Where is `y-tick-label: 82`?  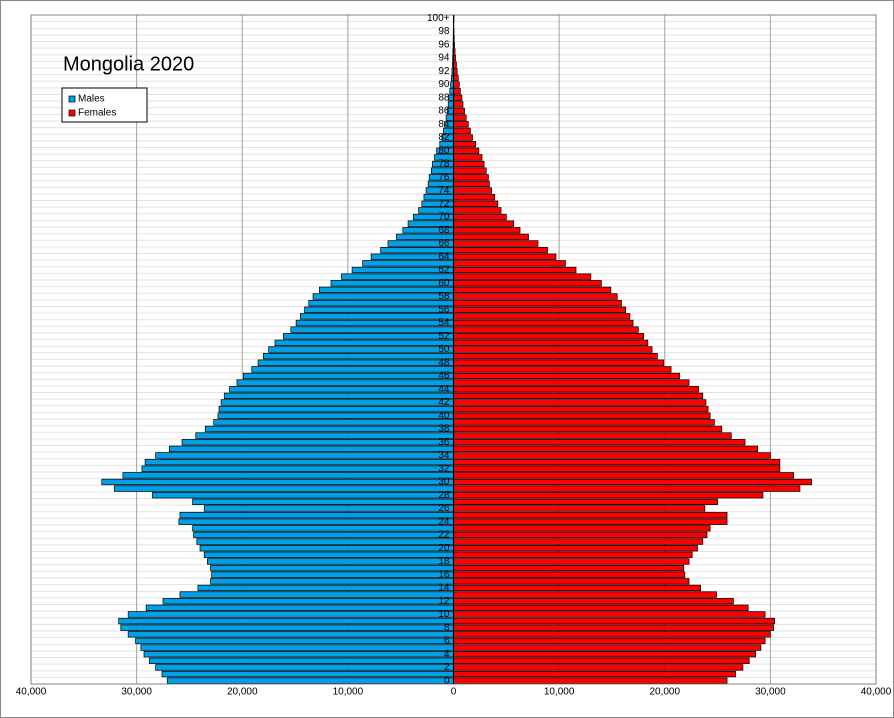 y-tick-label: 82 is located at coordinates (444, 137).